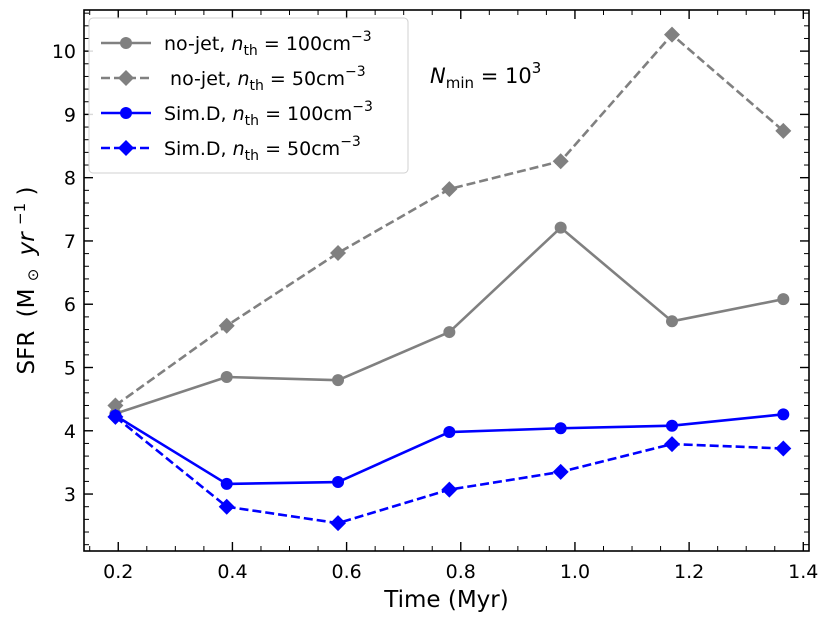 The width and height of the screenshot is (831, 622). I want to click on y-tick-label: 5, so click(70, 369).